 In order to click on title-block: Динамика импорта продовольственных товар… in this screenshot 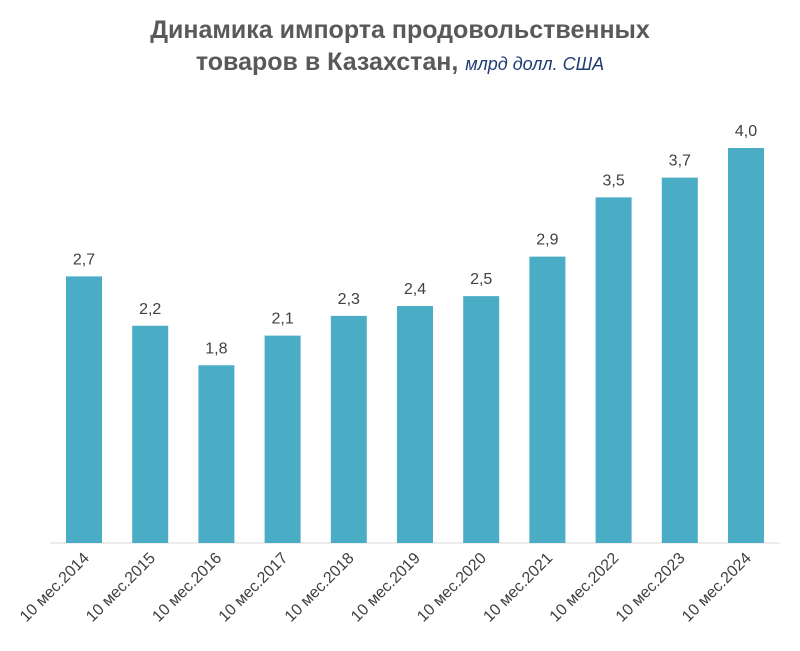, I will do `click(400, 47)`.